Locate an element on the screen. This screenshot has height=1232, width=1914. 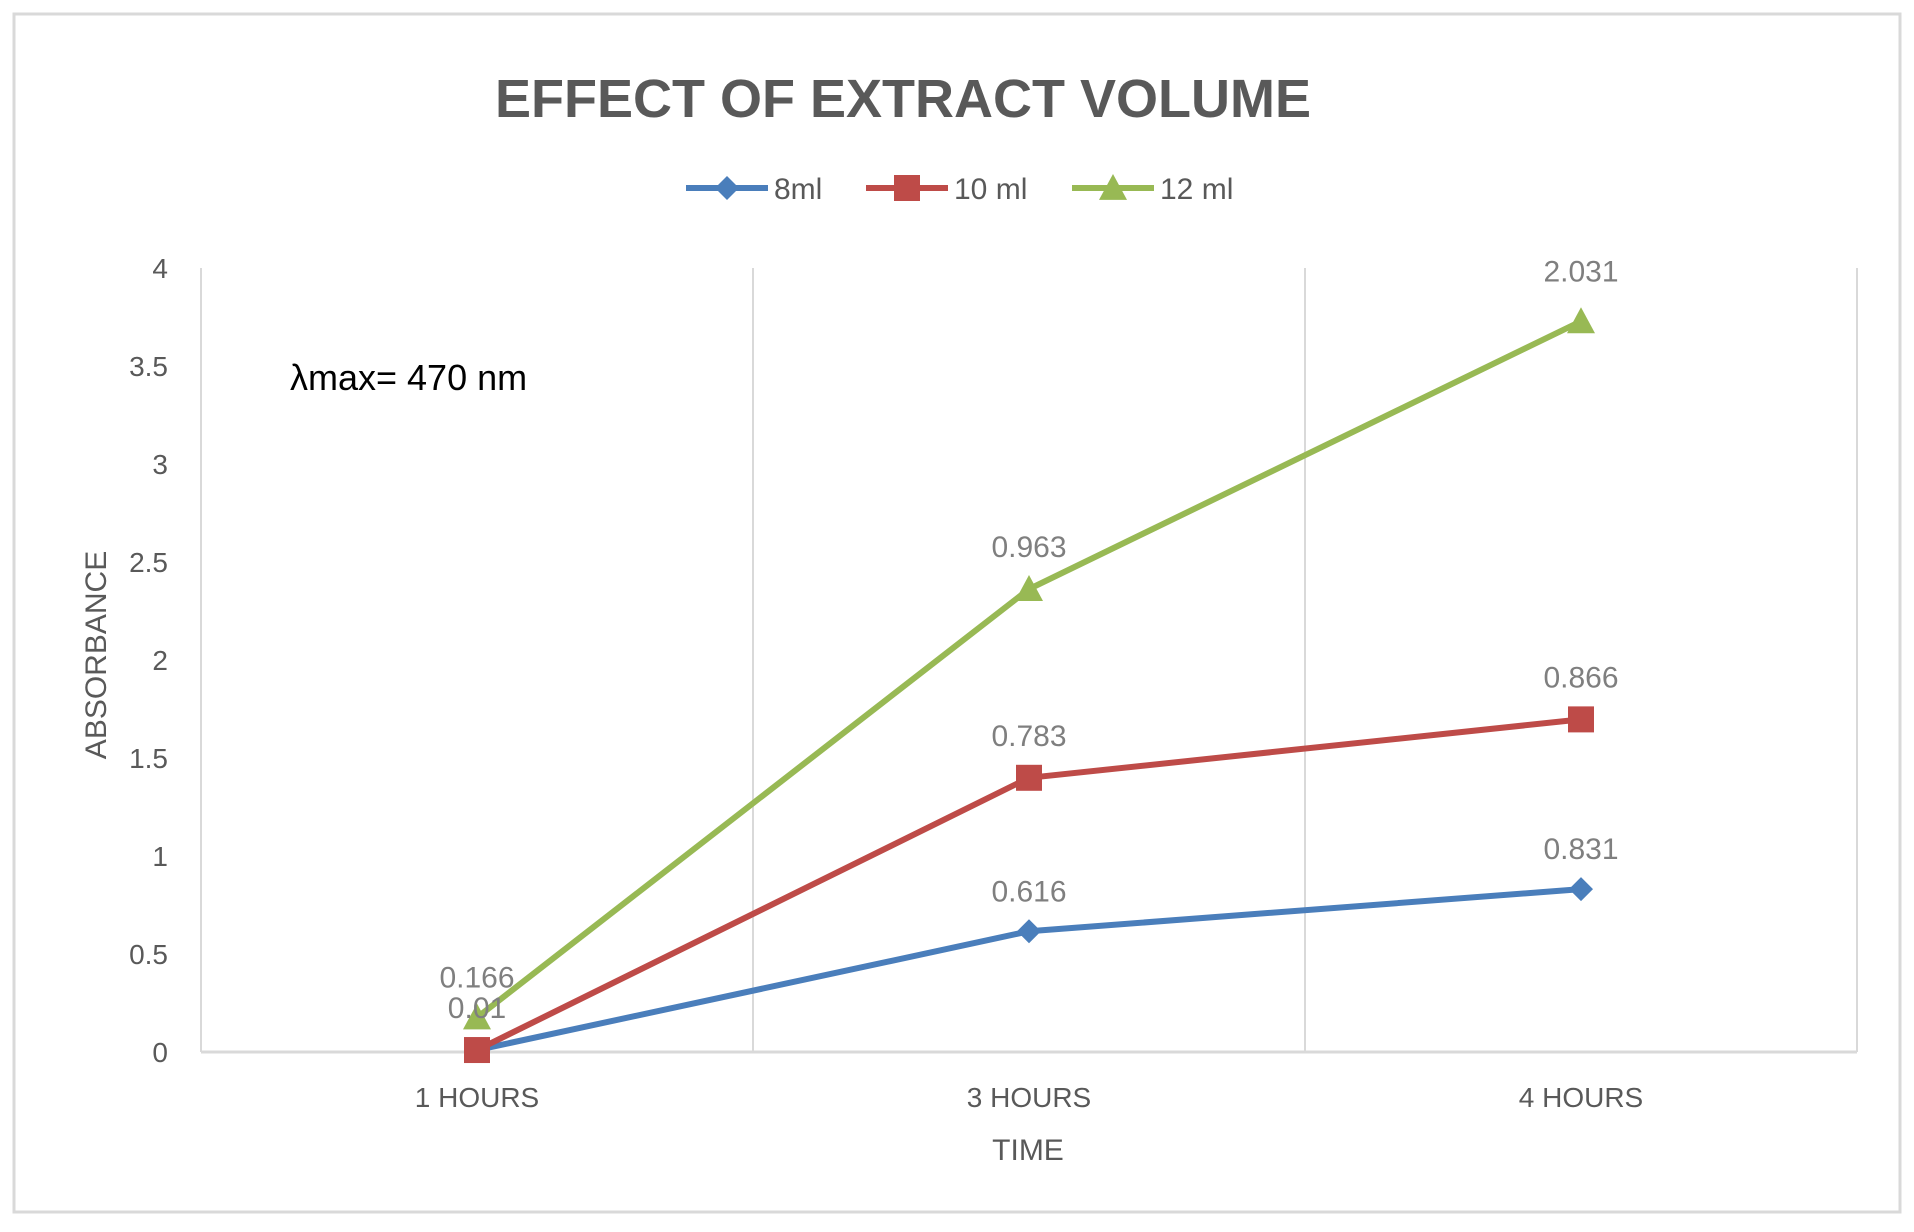
x-tick-label: 3 HOURS is located at coordinates (1029, 1097).